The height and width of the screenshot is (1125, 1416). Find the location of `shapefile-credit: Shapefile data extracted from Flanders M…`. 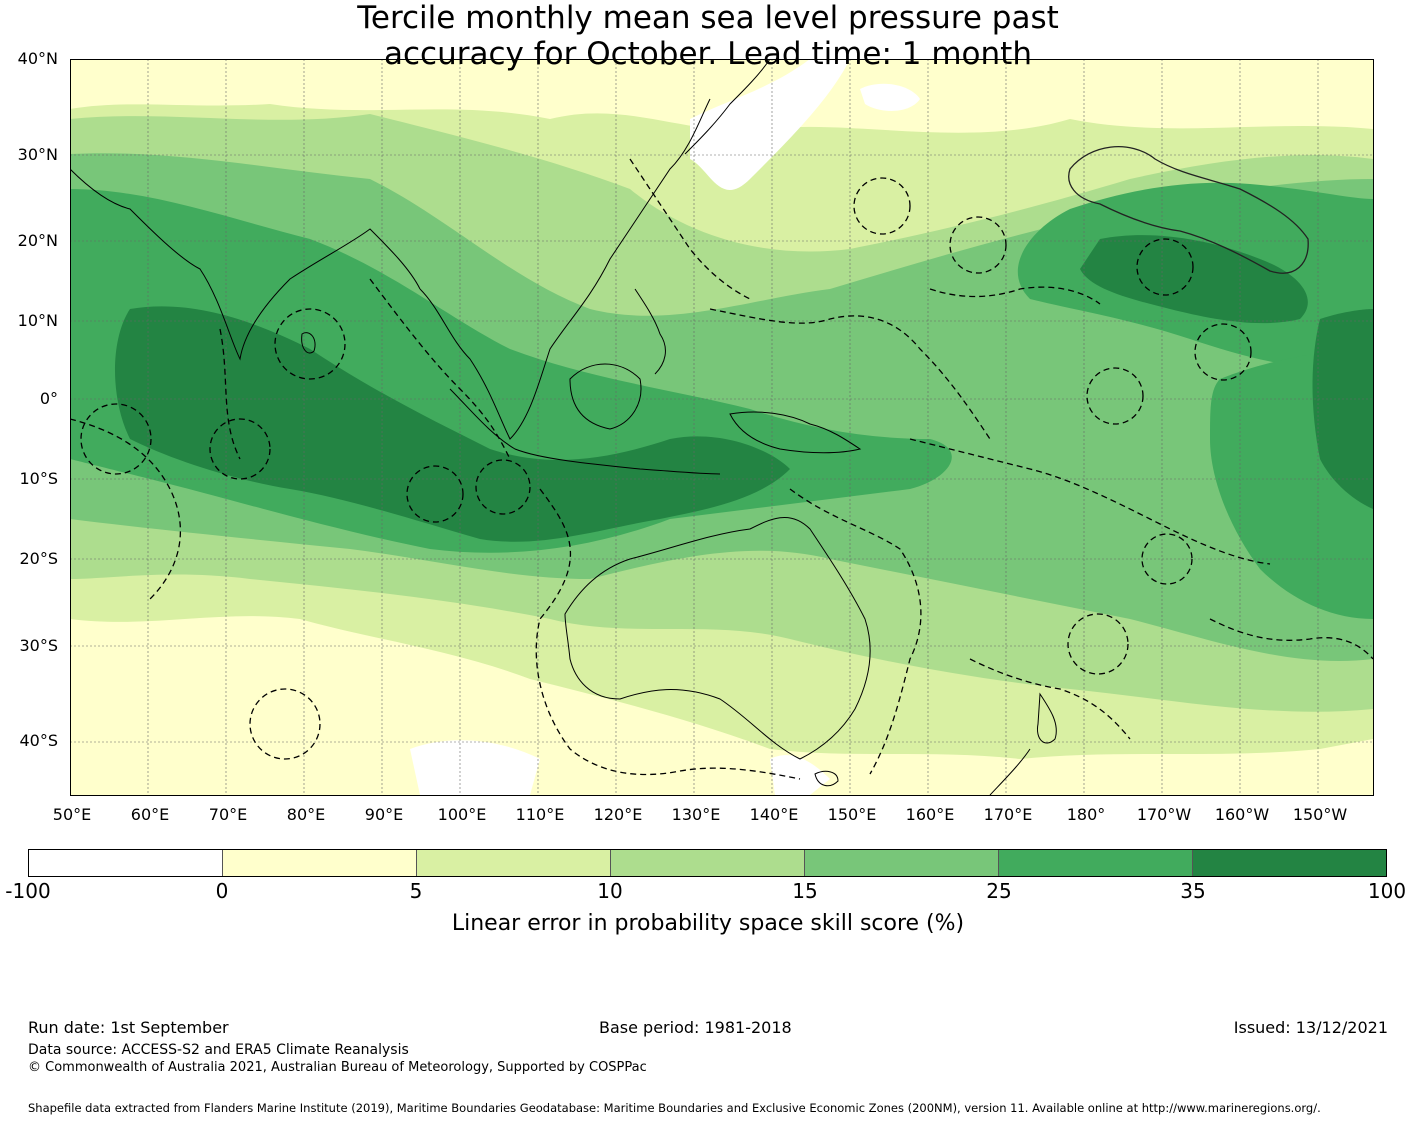

shapefile-credit: Shapefile data extracted from Flanders M… is located at coordinates (674, 1108).